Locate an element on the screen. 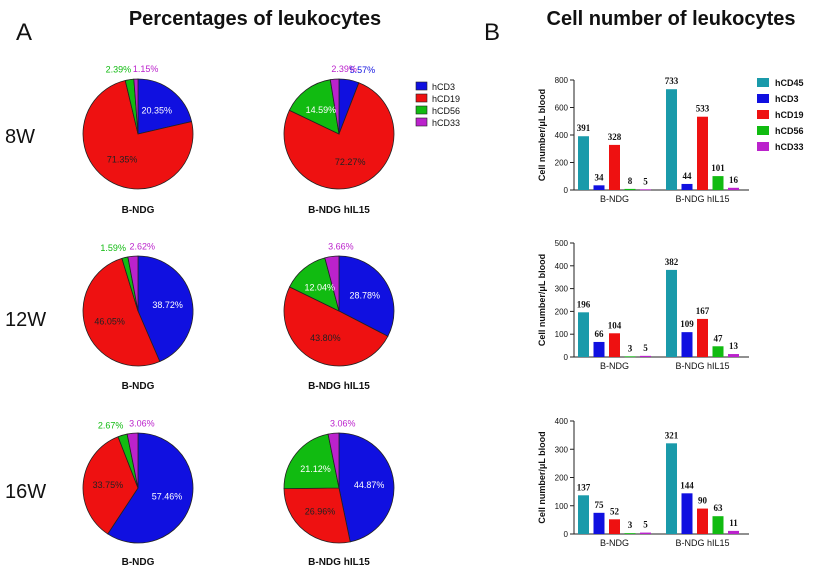 Image resolution: width=819 pixels, height=574 pixels. legend-label-hcd33: hCD33 is located at coordinates (789, 147).